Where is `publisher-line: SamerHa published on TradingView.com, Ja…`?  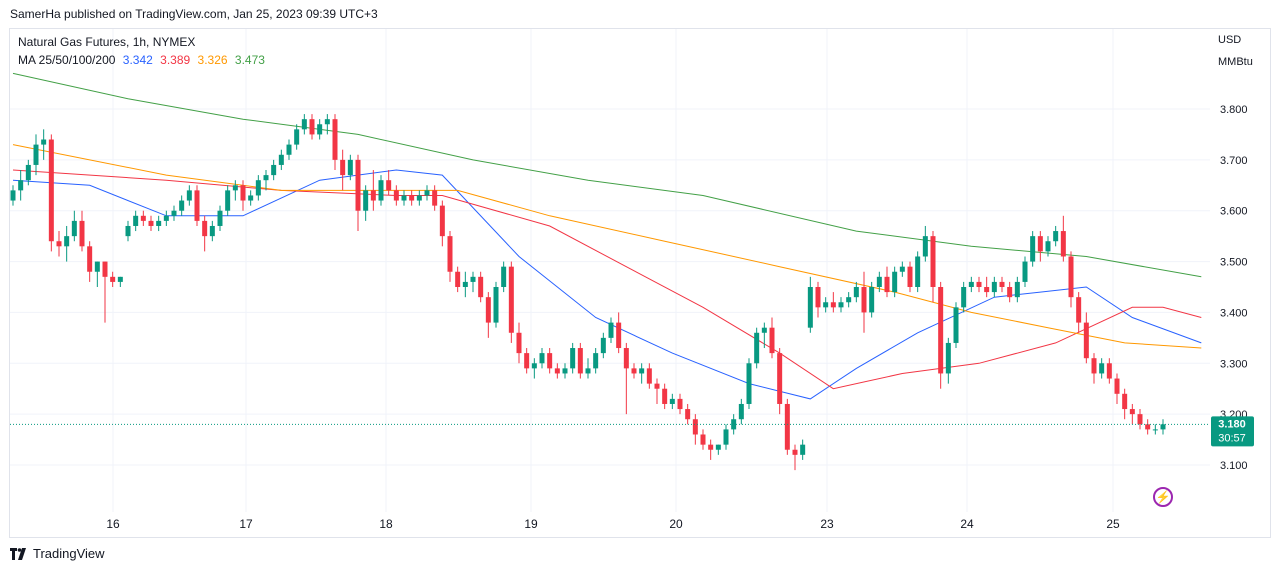 publisher-line: SamerHa published on TradingView.com, Ja… is located at coordinates (194, 14).